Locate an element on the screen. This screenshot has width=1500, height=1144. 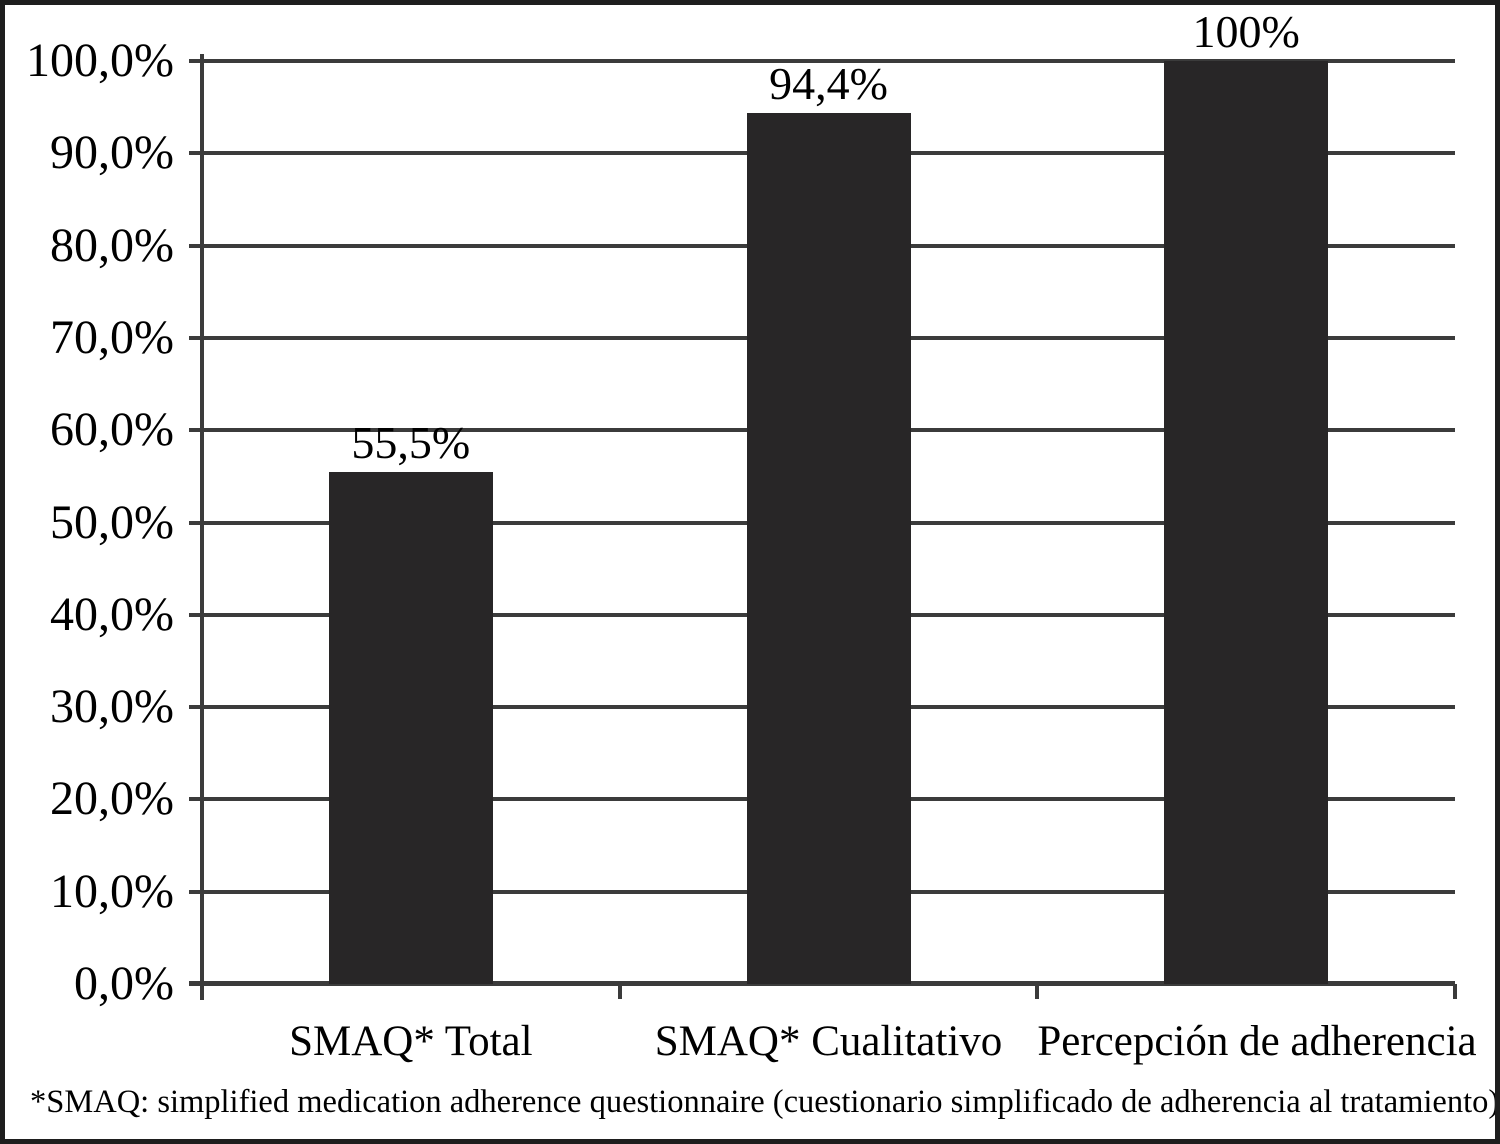
category-label: SMAQ* Total is located at coordinates (411, 1041).